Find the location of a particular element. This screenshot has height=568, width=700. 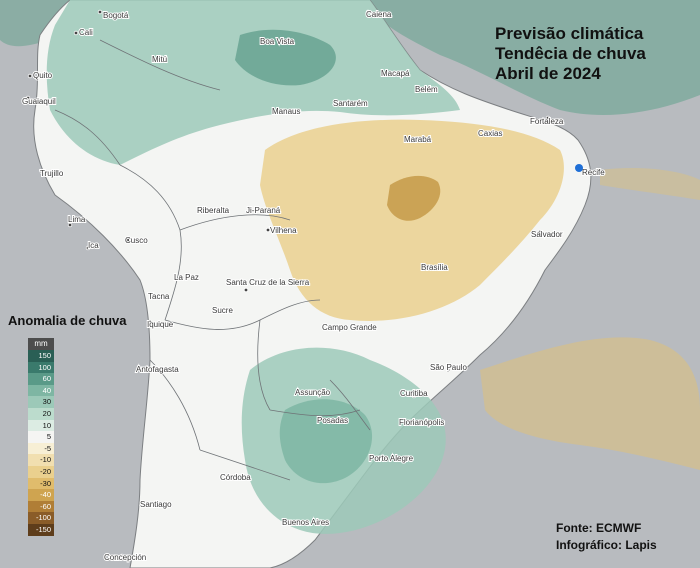

legend-swatch: 20 is located at coordinates (41, 413).